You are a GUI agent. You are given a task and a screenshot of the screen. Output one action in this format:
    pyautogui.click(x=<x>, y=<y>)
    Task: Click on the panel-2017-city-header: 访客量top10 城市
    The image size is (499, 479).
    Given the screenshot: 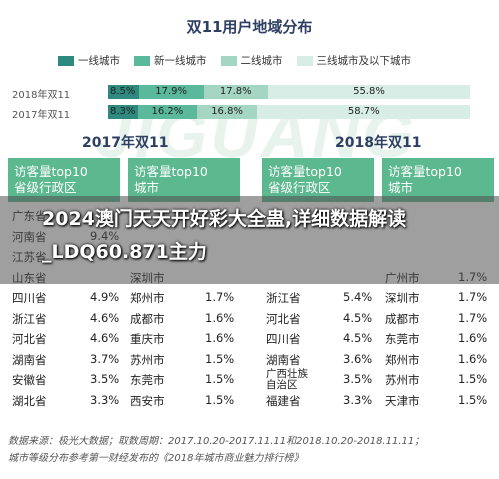 What is the action you would take?
    pyautogui.click(x=184, y=180)
    